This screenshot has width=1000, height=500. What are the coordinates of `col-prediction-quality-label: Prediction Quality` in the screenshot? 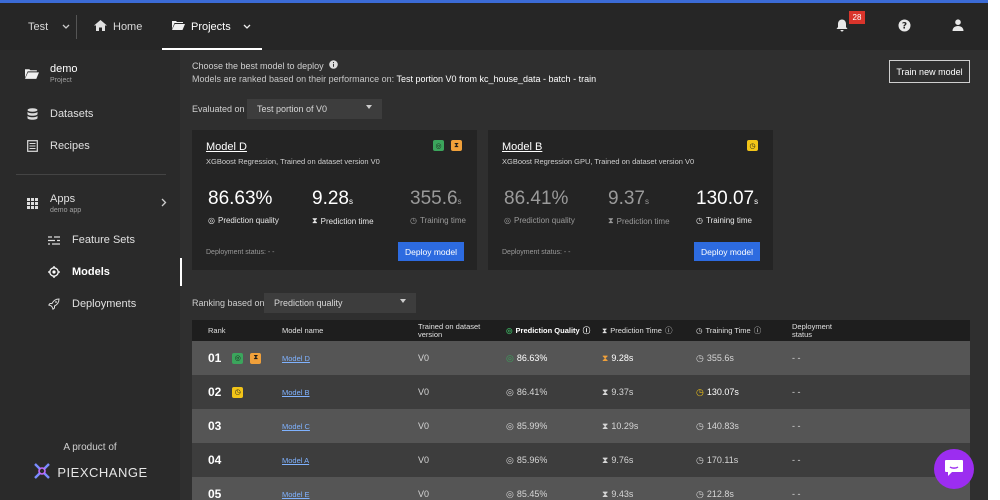 It's located at (547, 330).